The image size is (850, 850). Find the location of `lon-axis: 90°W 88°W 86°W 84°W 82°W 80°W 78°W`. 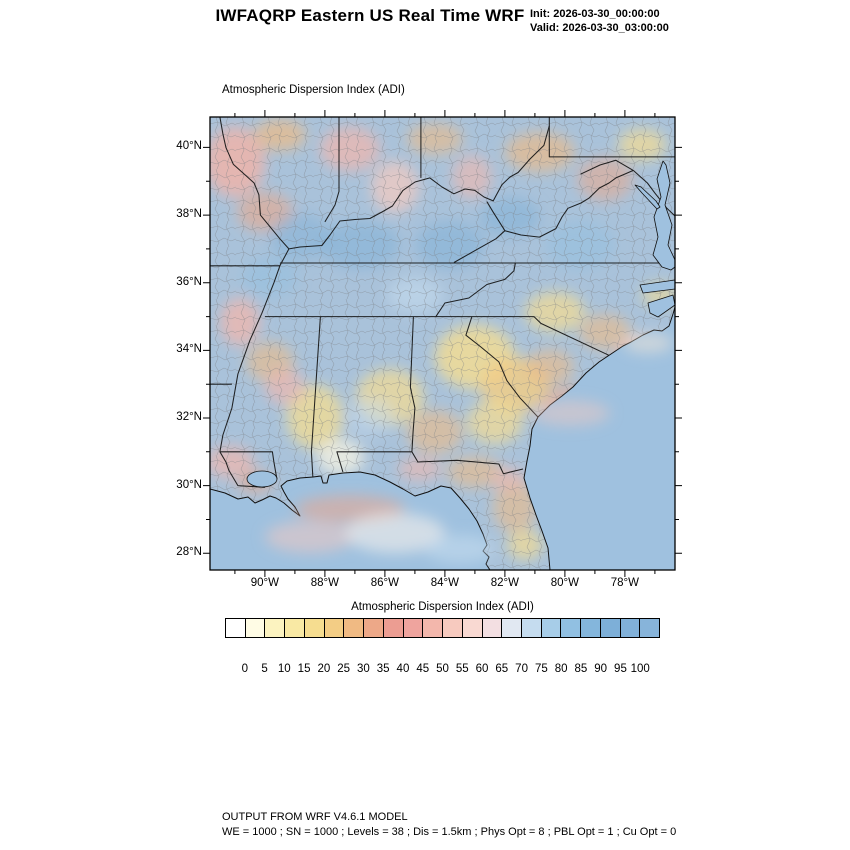

lon-axis: 90°W 88°W 86°W 84°W 82°W 80°W 78°W is located at coordinates (442, 585).